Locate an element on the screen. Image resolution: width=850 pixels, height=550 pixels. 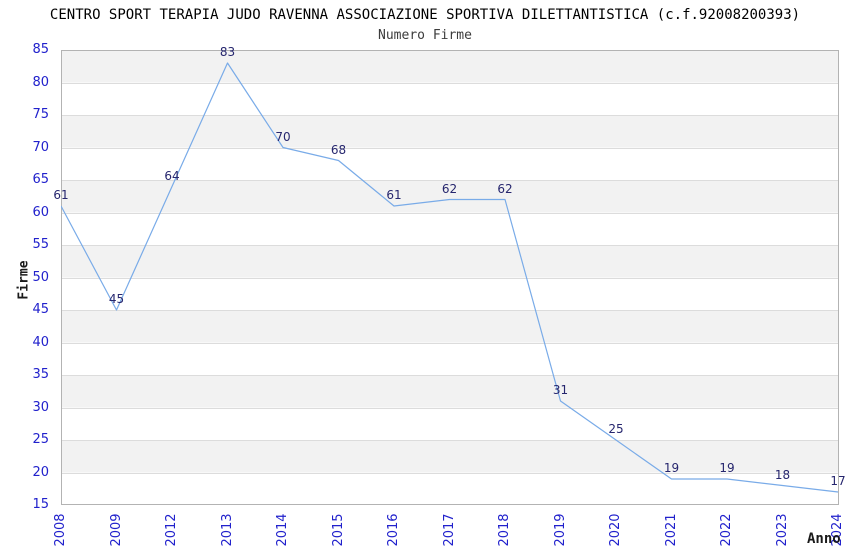
x-tick-label: 2022 is located at coordinates (726, 530).